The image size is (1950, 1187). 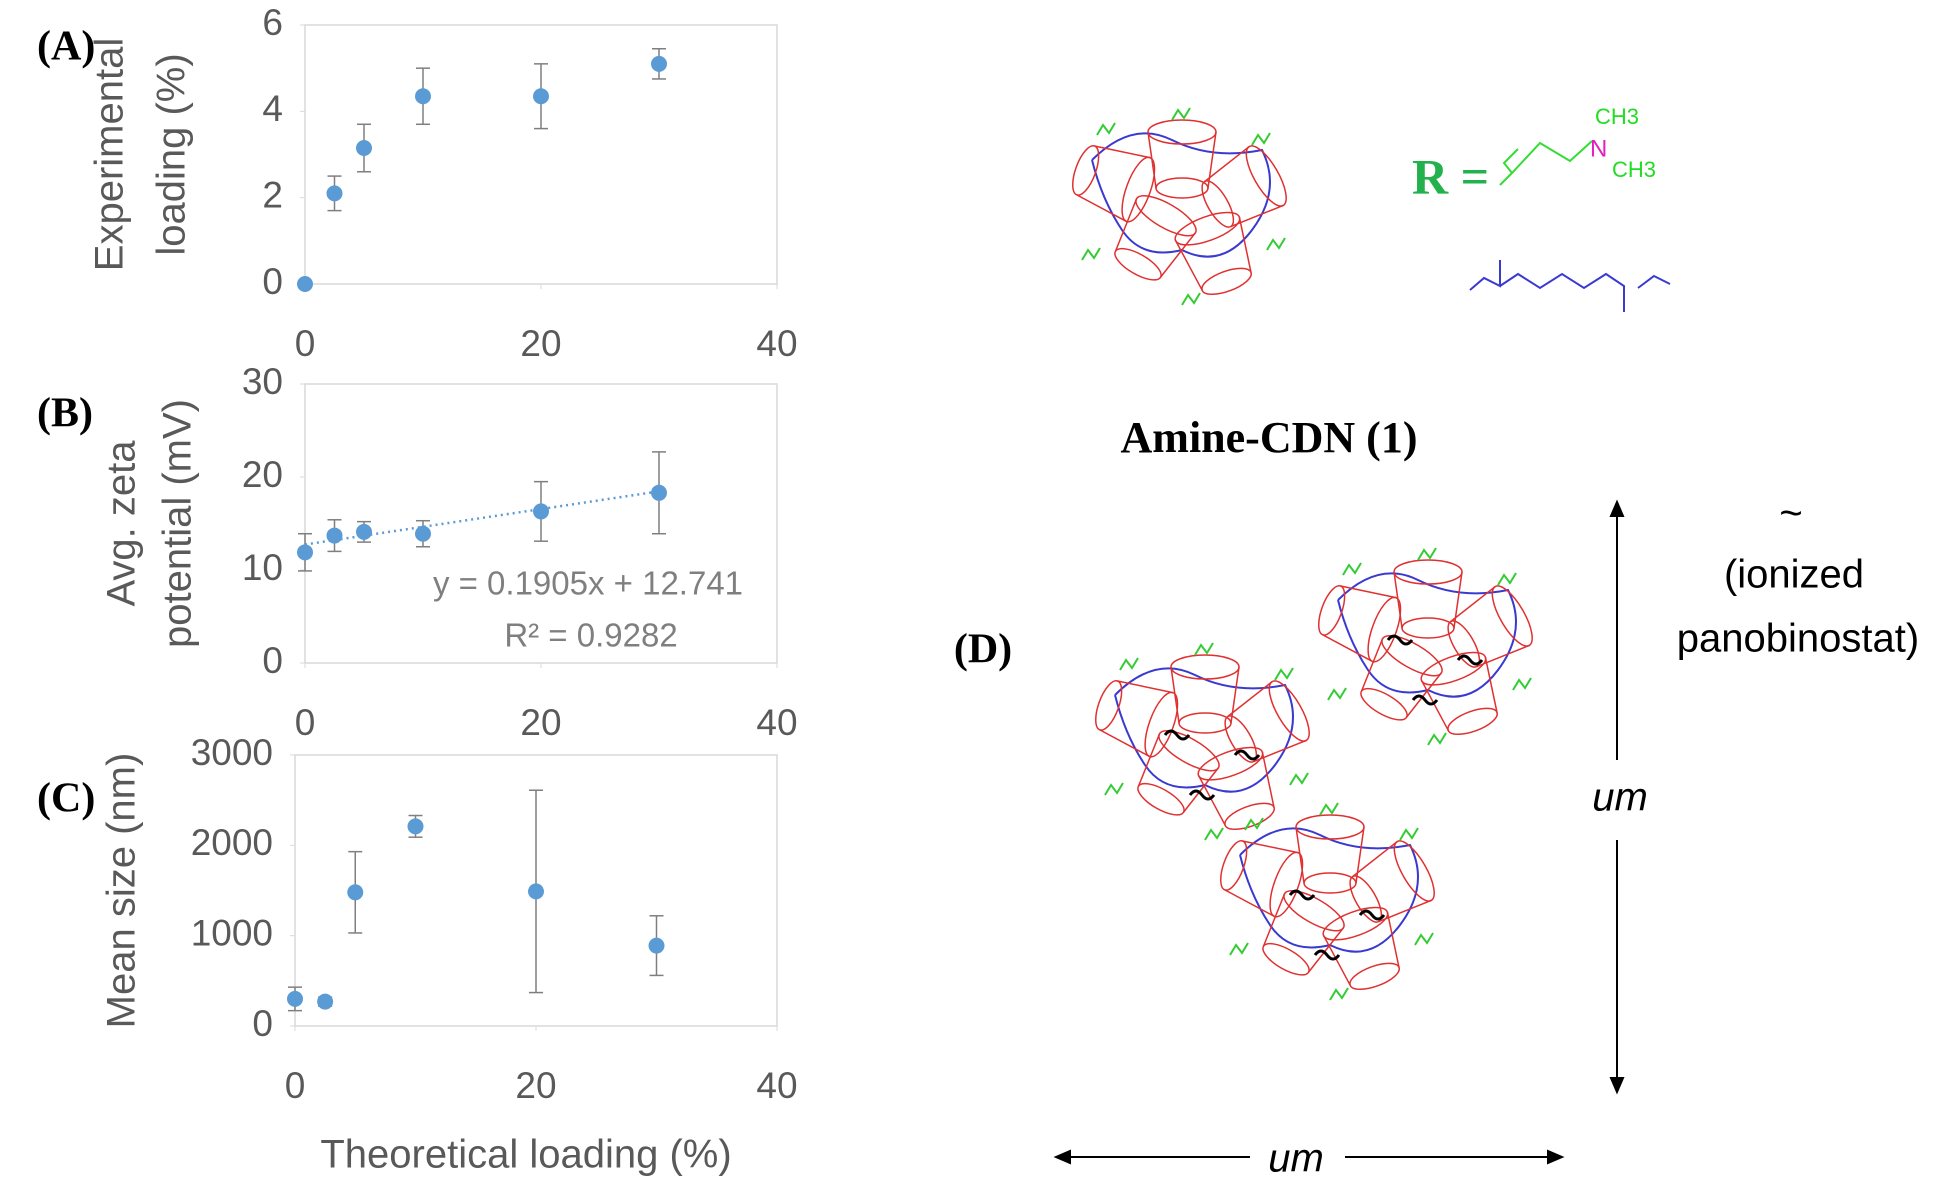 I want to click on n-label: N, so click(x=1598, y=148).